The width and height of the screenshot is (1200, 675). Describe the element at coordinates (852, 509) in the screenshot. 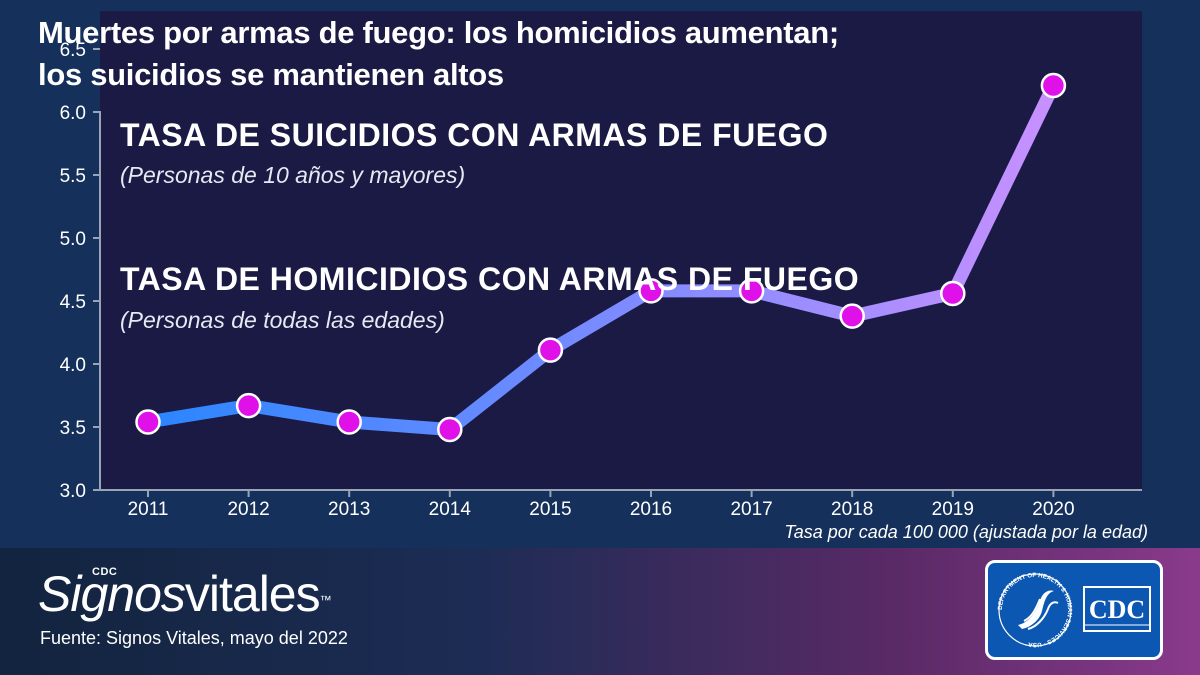

I see `x-tick-label: 2018` at that location.